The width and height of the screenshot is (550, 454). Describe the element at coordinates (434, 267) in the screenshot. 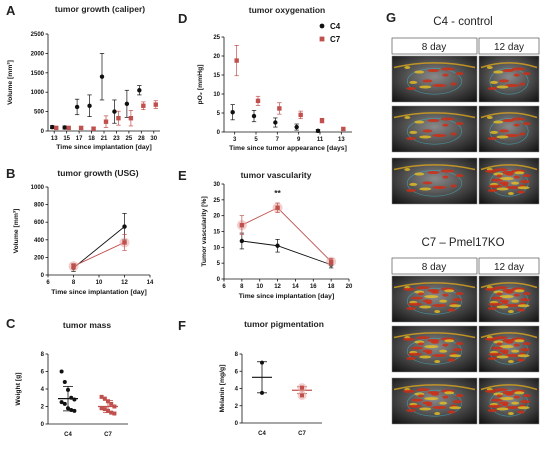

I see `column-header-8-day: 8 day` at that location.